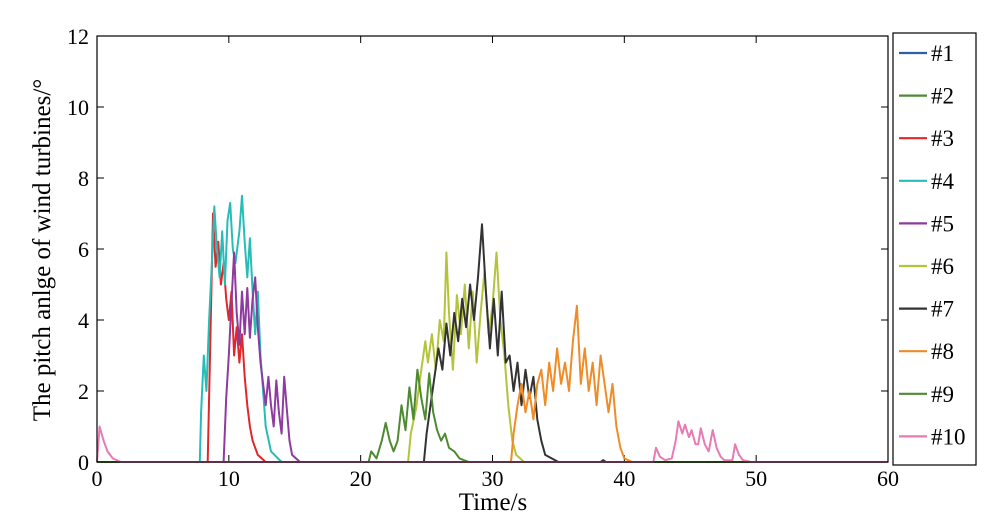 This screenshot has width=1008, height=527. Describe the element at coordinates (942, 53) in the screenshot. I see `legend-label: #1` at that location.